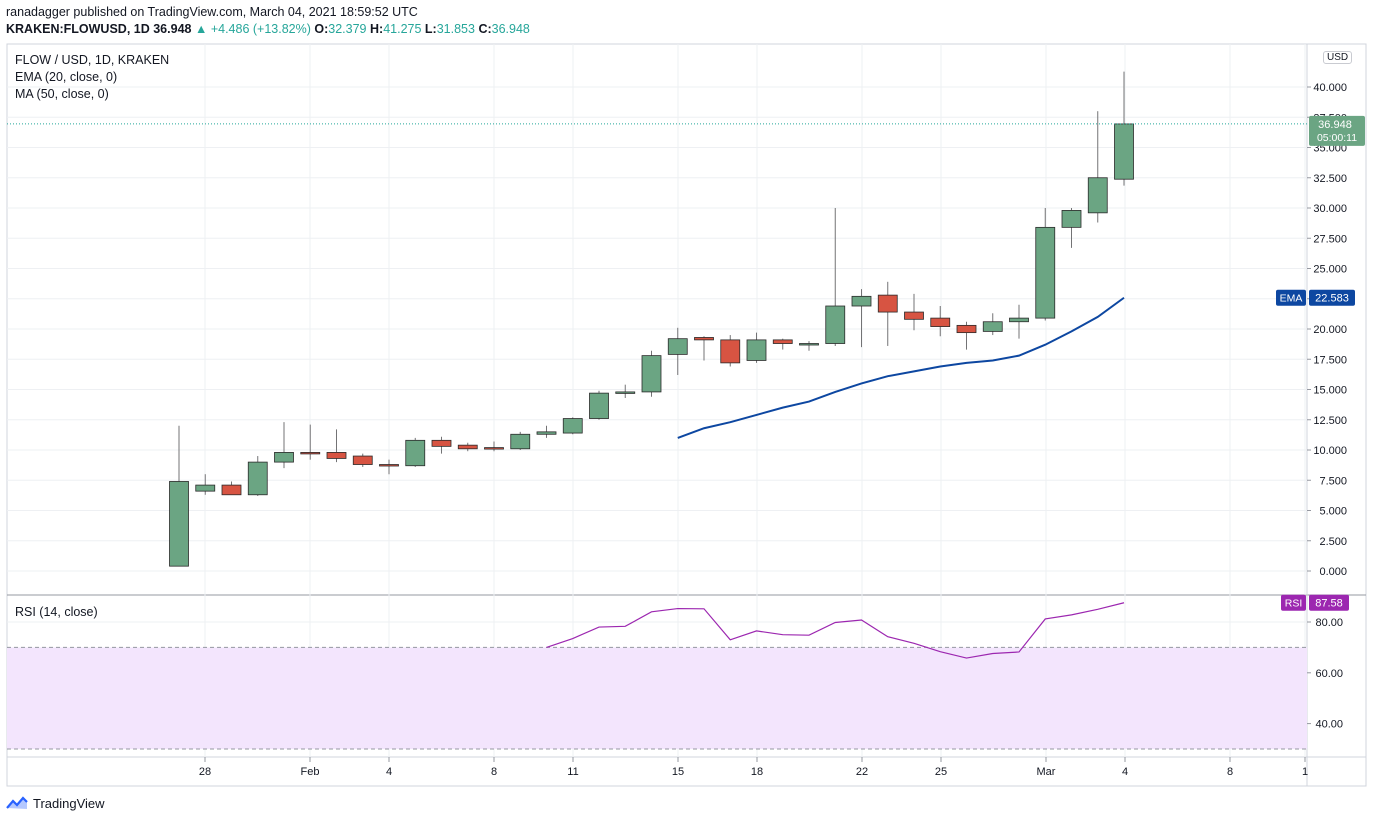 The height and width of the screenshot is (823, 1376). I want to click on low-value: 31.853, so click(455, 29).